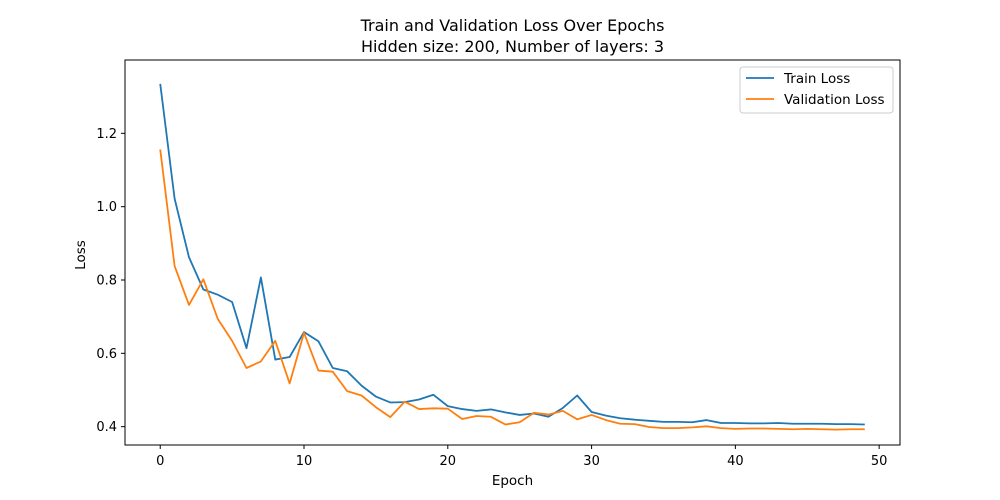 The height and width of the screenshot is (500, 1000). I want to click on legend-box, so click(816, 90).